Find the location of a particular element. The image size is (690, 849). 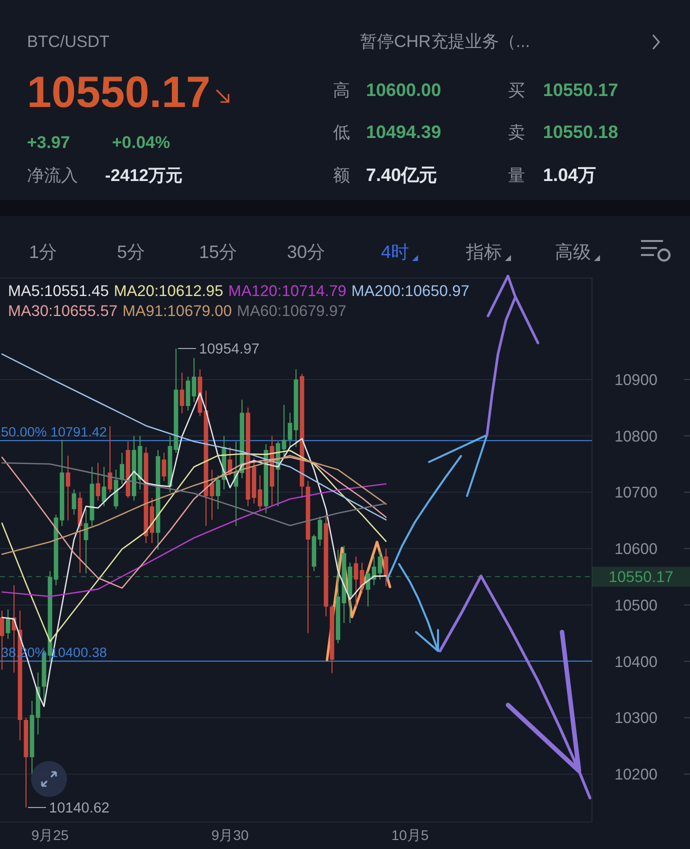

text: 额 is located at coordinates (341, 175).